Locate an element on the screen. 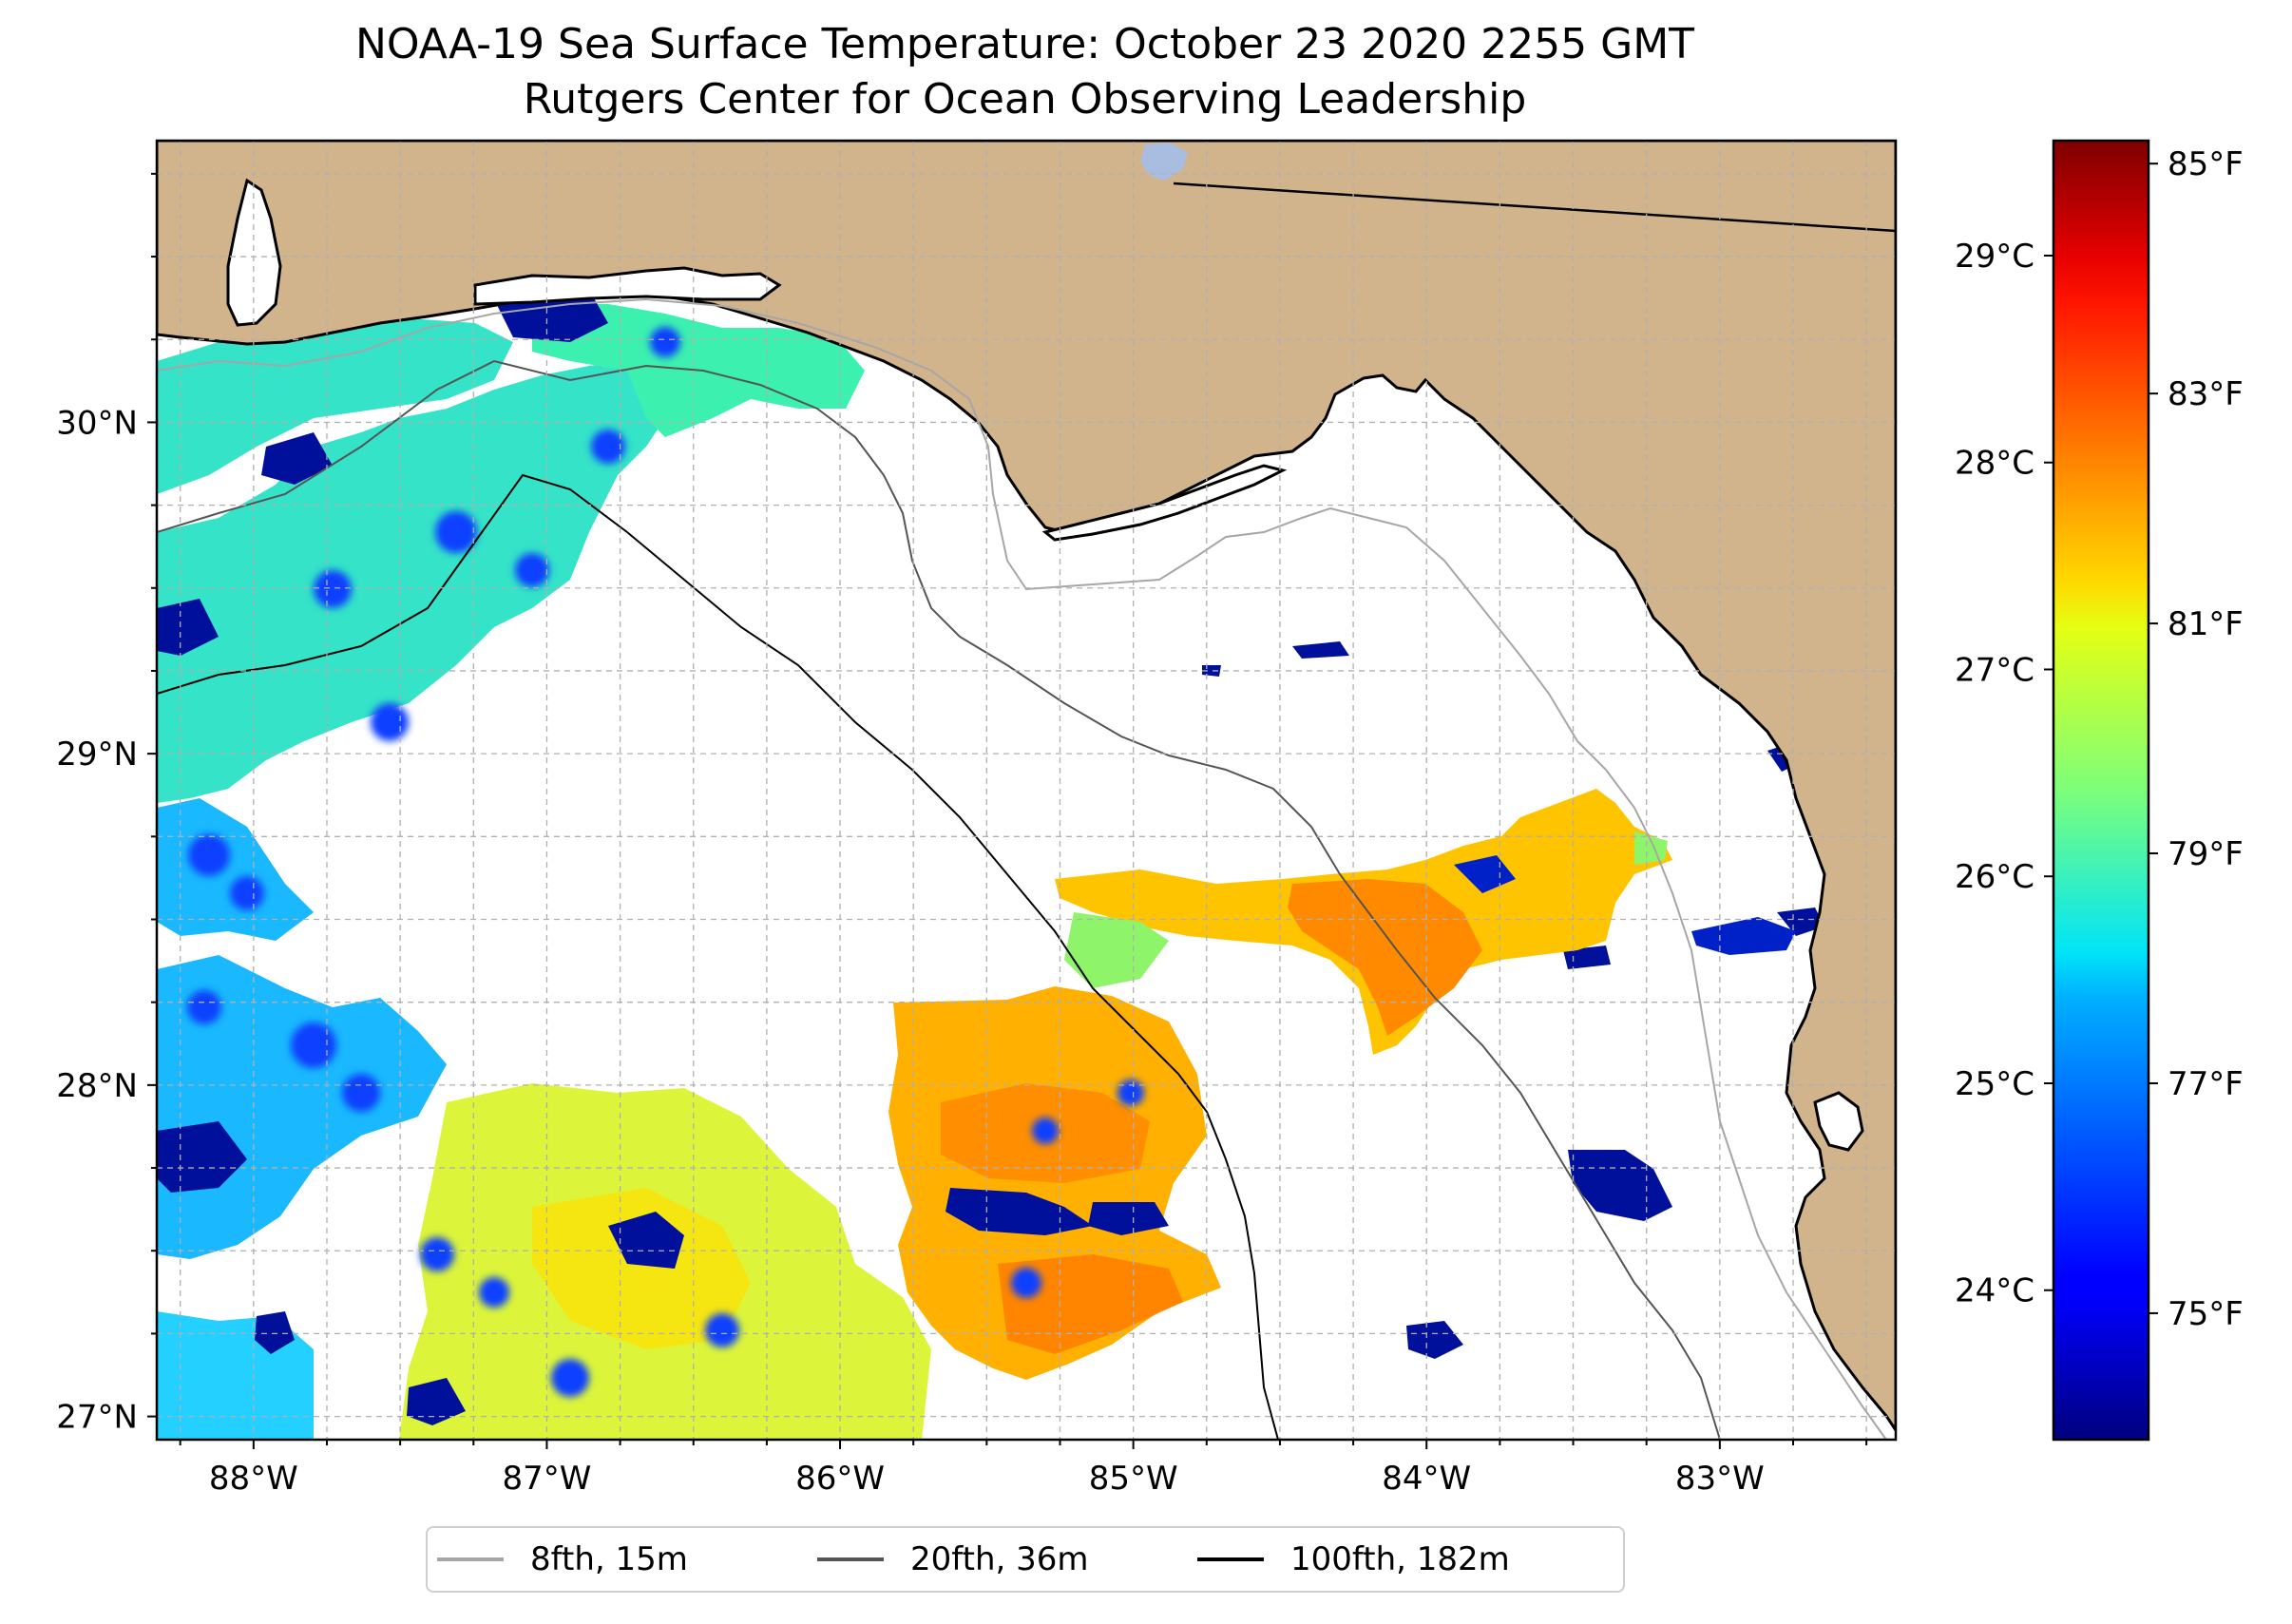 The height and width of the screenshot is (1624, 2292). colorbar-f-label: 77°F is located at coordinates (2206, 1084).